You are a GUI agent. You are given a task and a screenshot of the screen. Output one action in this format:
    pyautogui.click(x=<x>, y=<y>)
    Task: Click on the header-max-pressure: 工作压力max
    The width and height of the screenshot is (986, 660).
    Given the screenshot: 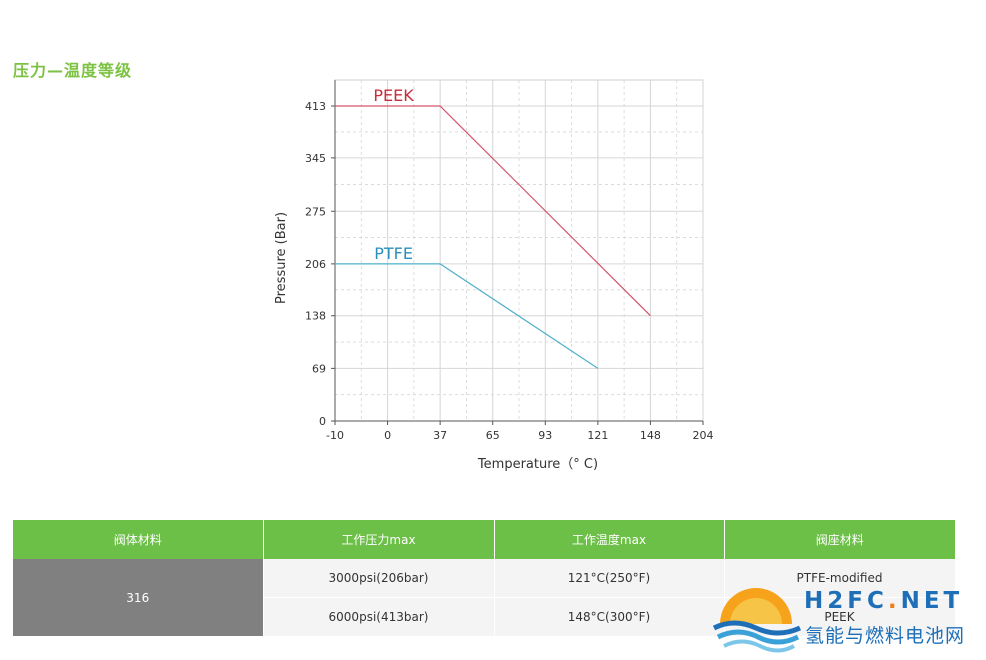 What is the action you would take?
    pyautogui.click(x=379, y=539)
    